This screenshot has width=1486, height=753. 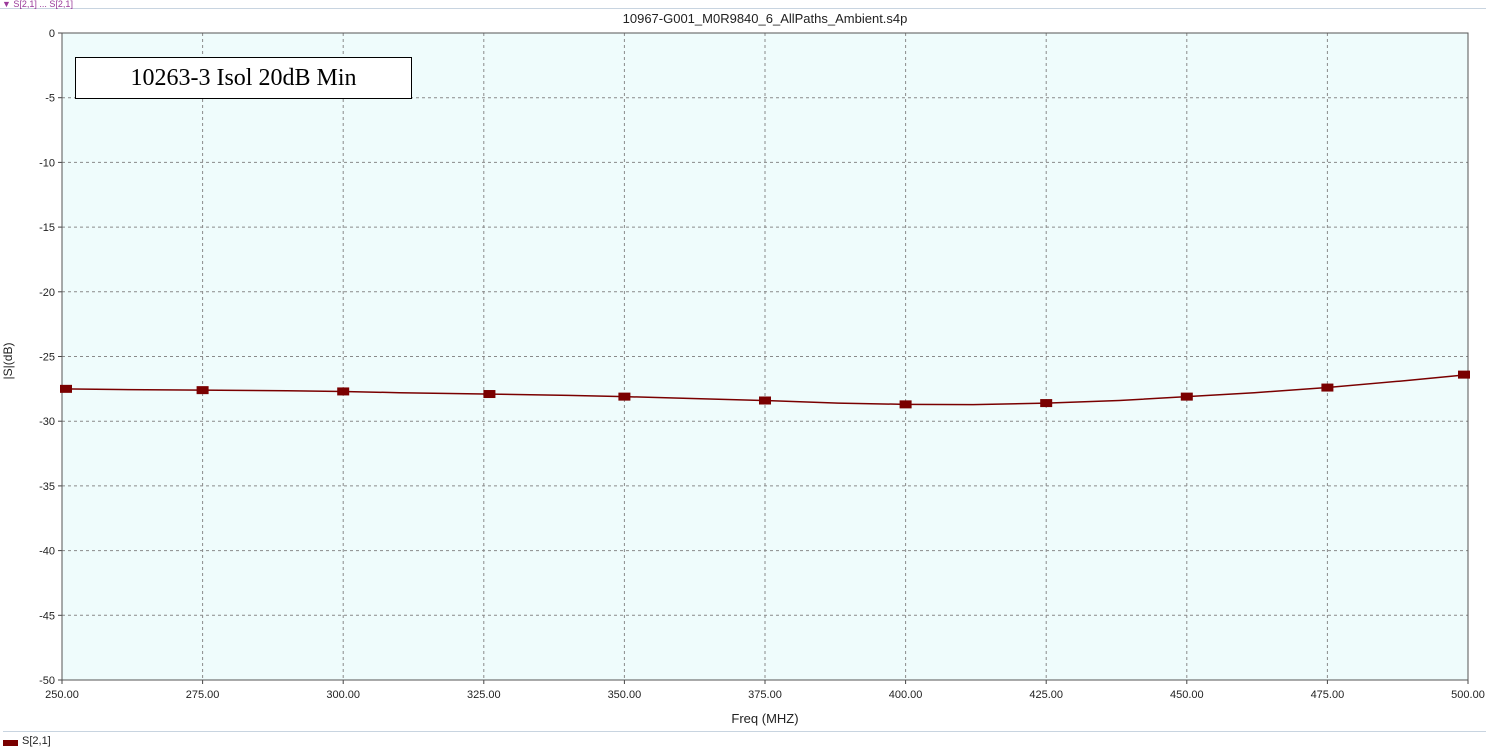 What do you see at coordinates (743, 4) in the screenshot?
I see `top-legend-strip: ▼ S[2,1] ... S[2,1]` at bounding box center [743, 4].